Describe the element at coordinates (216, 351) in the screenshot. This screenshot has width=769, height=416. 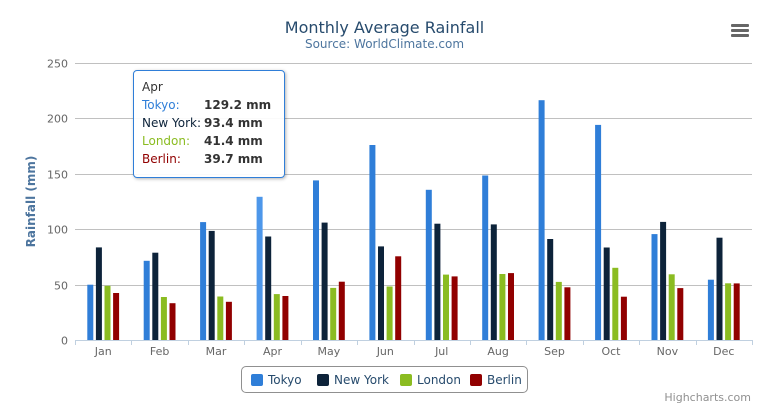
I see `x-tick-label: Mar` at that location.